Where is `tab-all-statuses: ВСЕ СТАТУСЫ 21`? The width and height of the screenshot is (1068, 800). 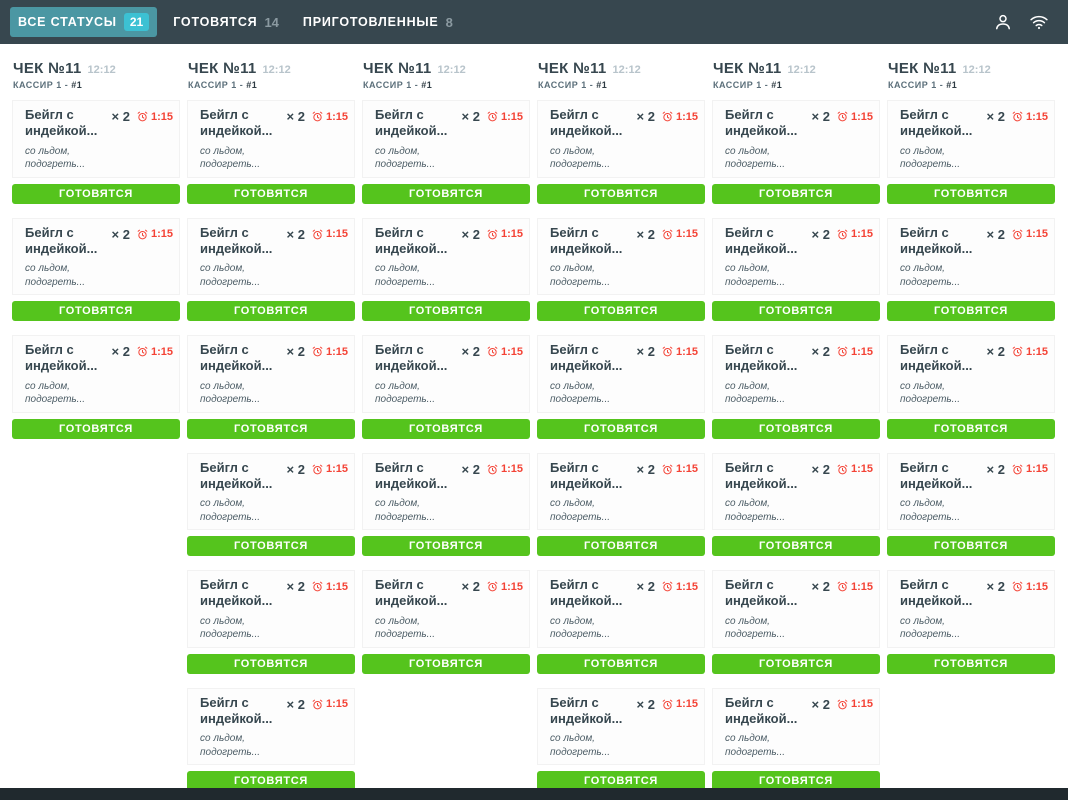
tab-all-statuses: ВСЕ СТАТУСЫ 21 is located at coordinates (84, 22).